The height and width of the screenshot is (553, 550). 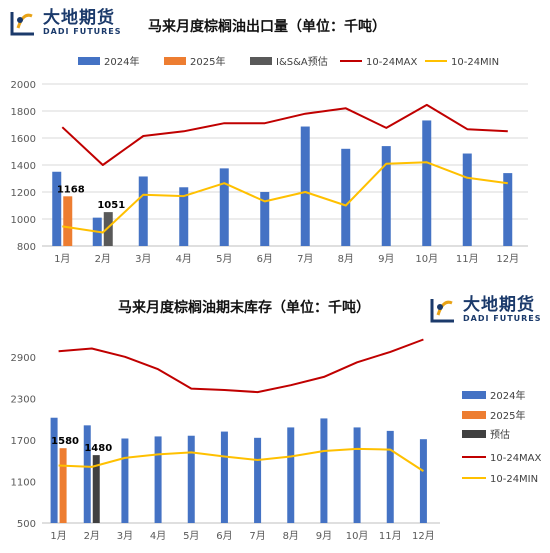 What do you see at coordinates (267, 27) in the screenshot?
I see `chart1-title: 马来月度棕榈油出口量（单位：千吨）` at bounding box center [267, 27].